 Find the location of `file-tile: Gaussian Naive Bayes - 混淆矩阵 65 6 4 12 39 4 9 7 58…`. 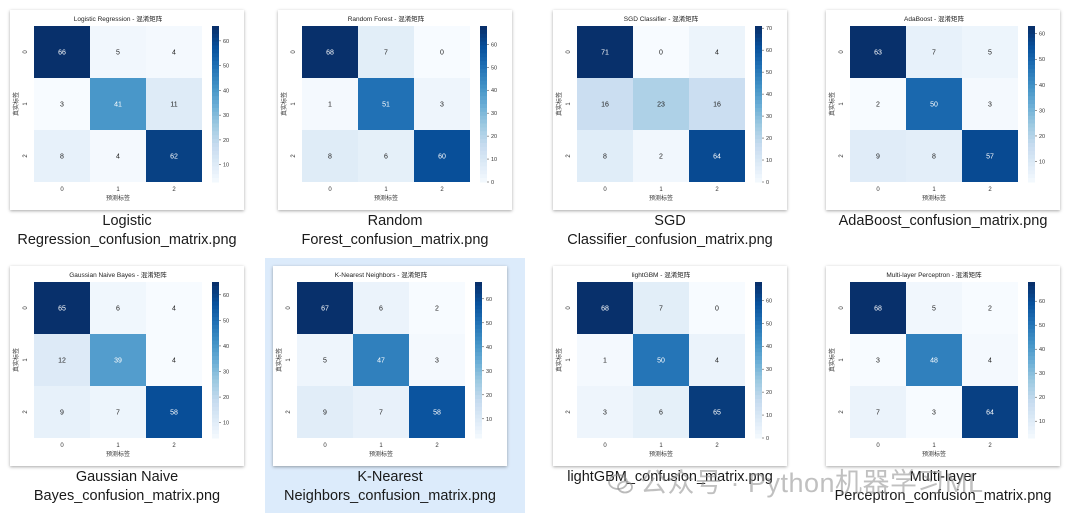

file-tile: Gaussian Naive Bayes - 混淆矩阵 65 6 4 12 39 4 9 7 58… is located at coordinates (132, 385).